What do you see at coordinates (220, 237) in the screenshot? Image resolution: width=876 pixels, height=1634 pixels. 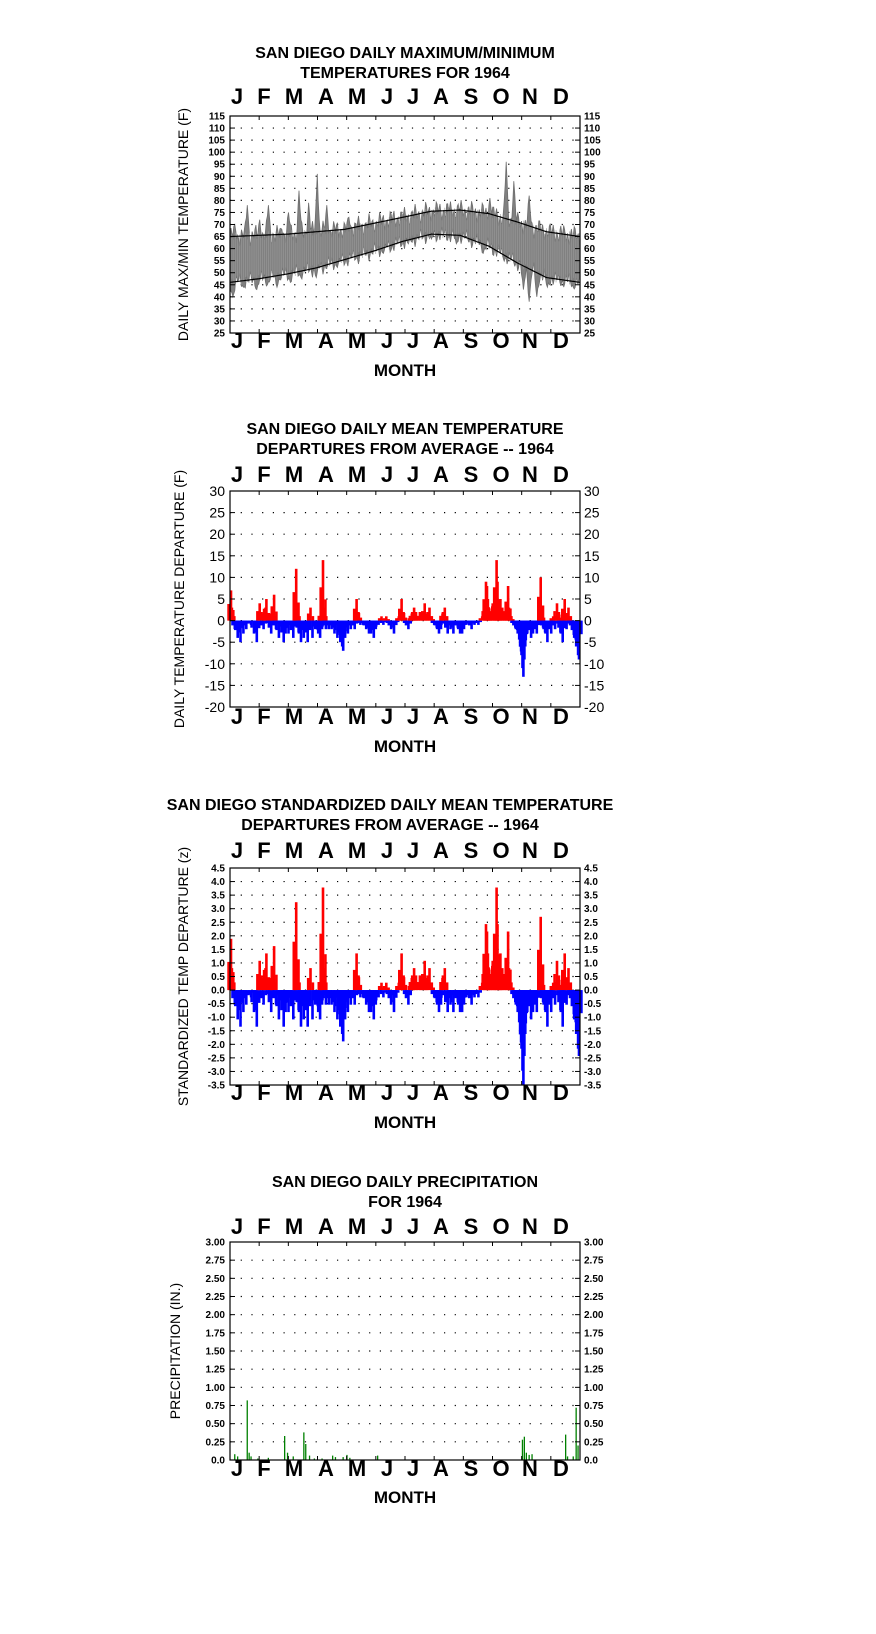 I see `maxmin-ytick-left-10: 65` at bounding box center [220, 237].